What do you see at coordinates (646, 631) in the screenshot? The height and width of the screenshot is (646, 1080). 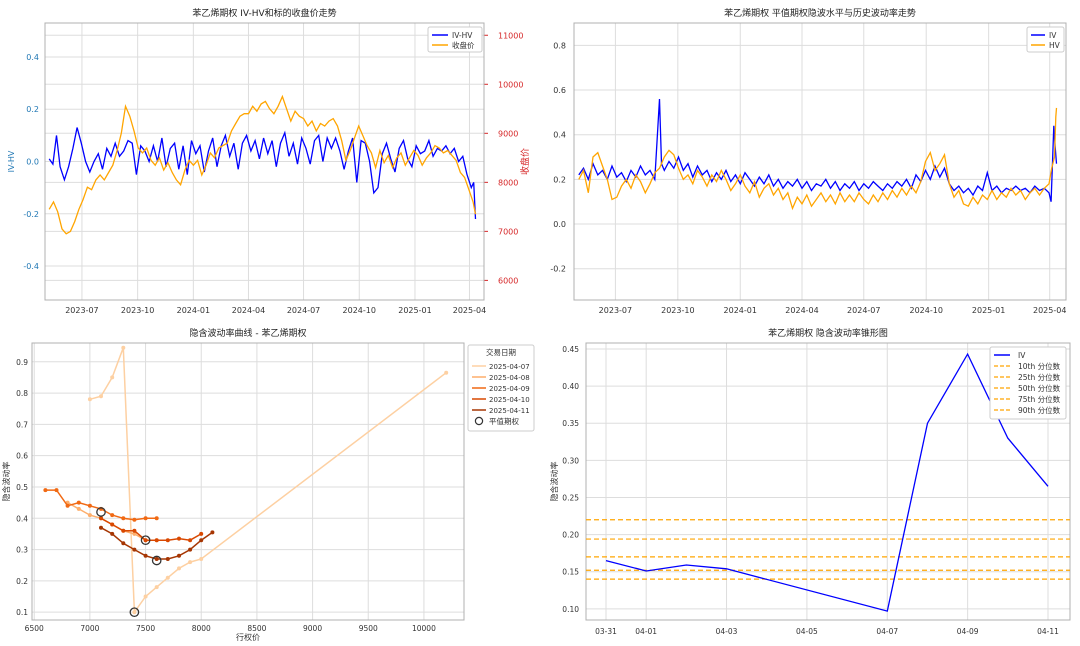 I see `x-tick-label: 04-01` at bounding box center [646, 631].